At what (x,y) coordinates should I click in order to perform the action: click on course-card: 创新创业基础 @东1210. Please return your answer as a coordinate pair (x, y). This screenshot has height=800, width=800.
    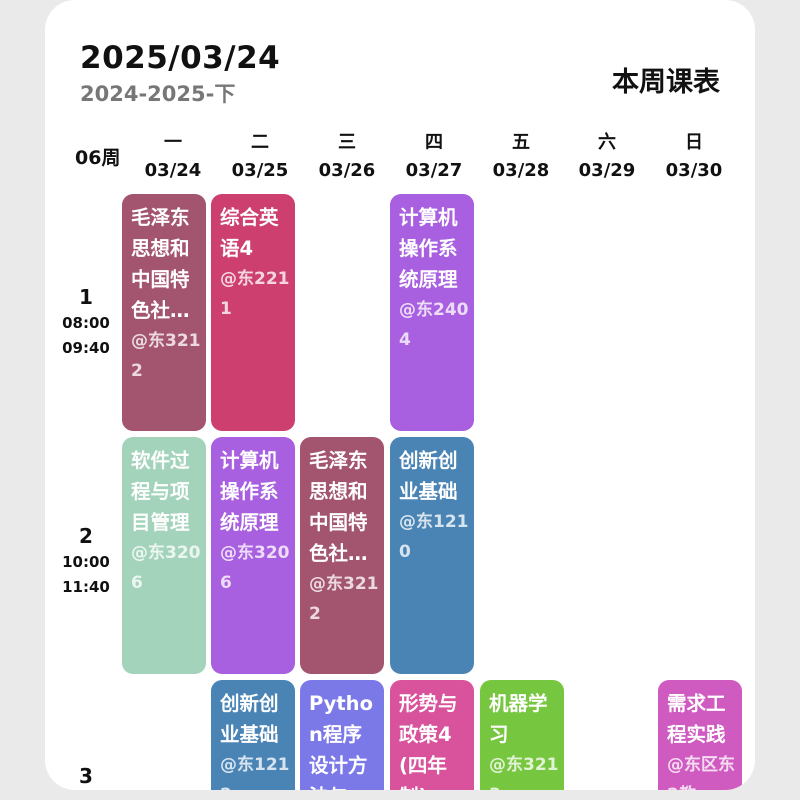
    Looking at the image, I should click on (432, 555).